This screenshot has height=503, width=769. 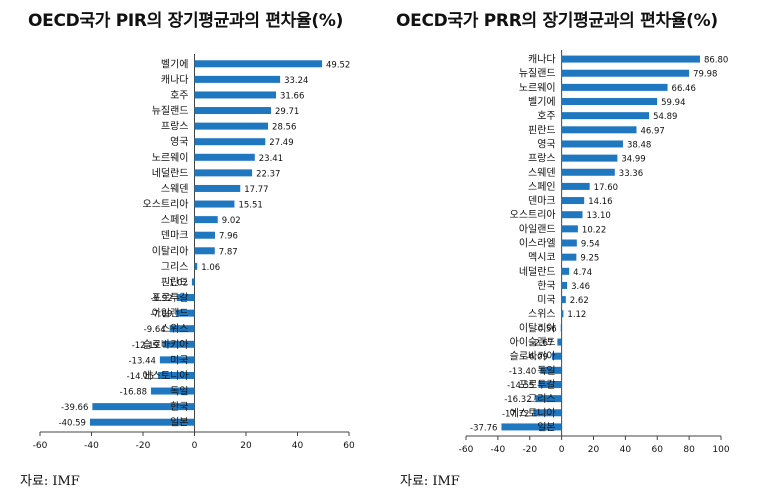 What do you see at coordinates (74, 408) in the screenshot?
I see `value-label: -39.66` at bounding box center [74, 408].